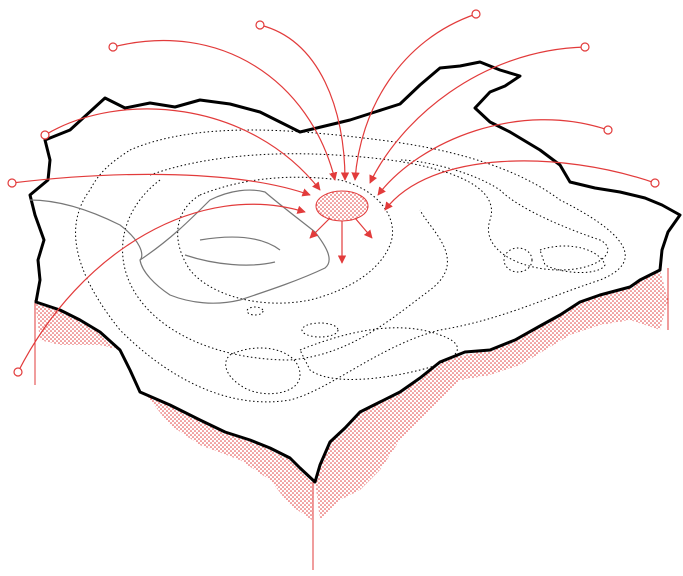 The image size is (683, 576). What do you see at coordinates (179, 246) in the screenshot?
I see `basin` at bounding box center [179, 246].